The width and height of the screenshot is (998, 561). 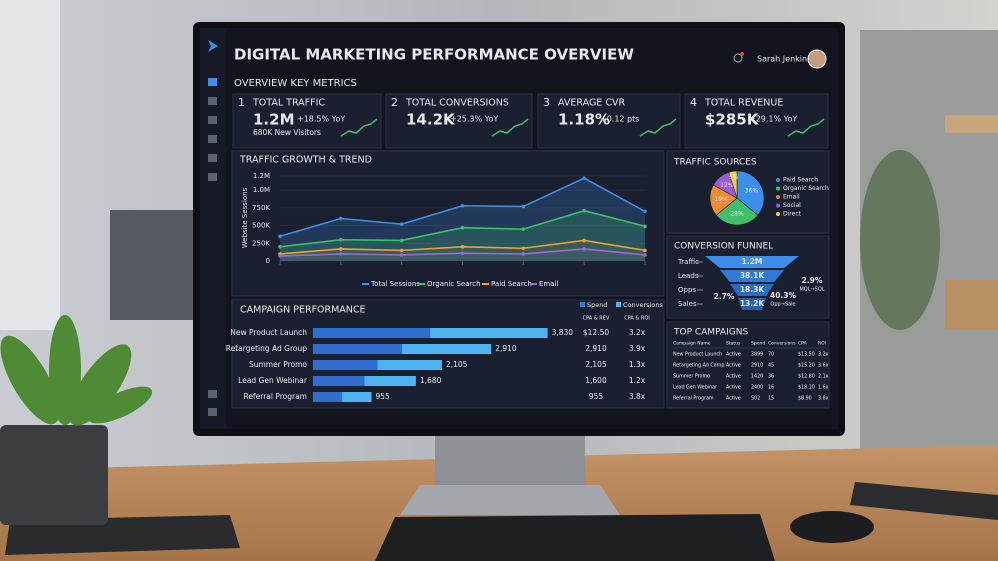 What do you see at coordinates (212, 394) in the screenshot?
I see `nav-help` at bounding box center [212, 394].